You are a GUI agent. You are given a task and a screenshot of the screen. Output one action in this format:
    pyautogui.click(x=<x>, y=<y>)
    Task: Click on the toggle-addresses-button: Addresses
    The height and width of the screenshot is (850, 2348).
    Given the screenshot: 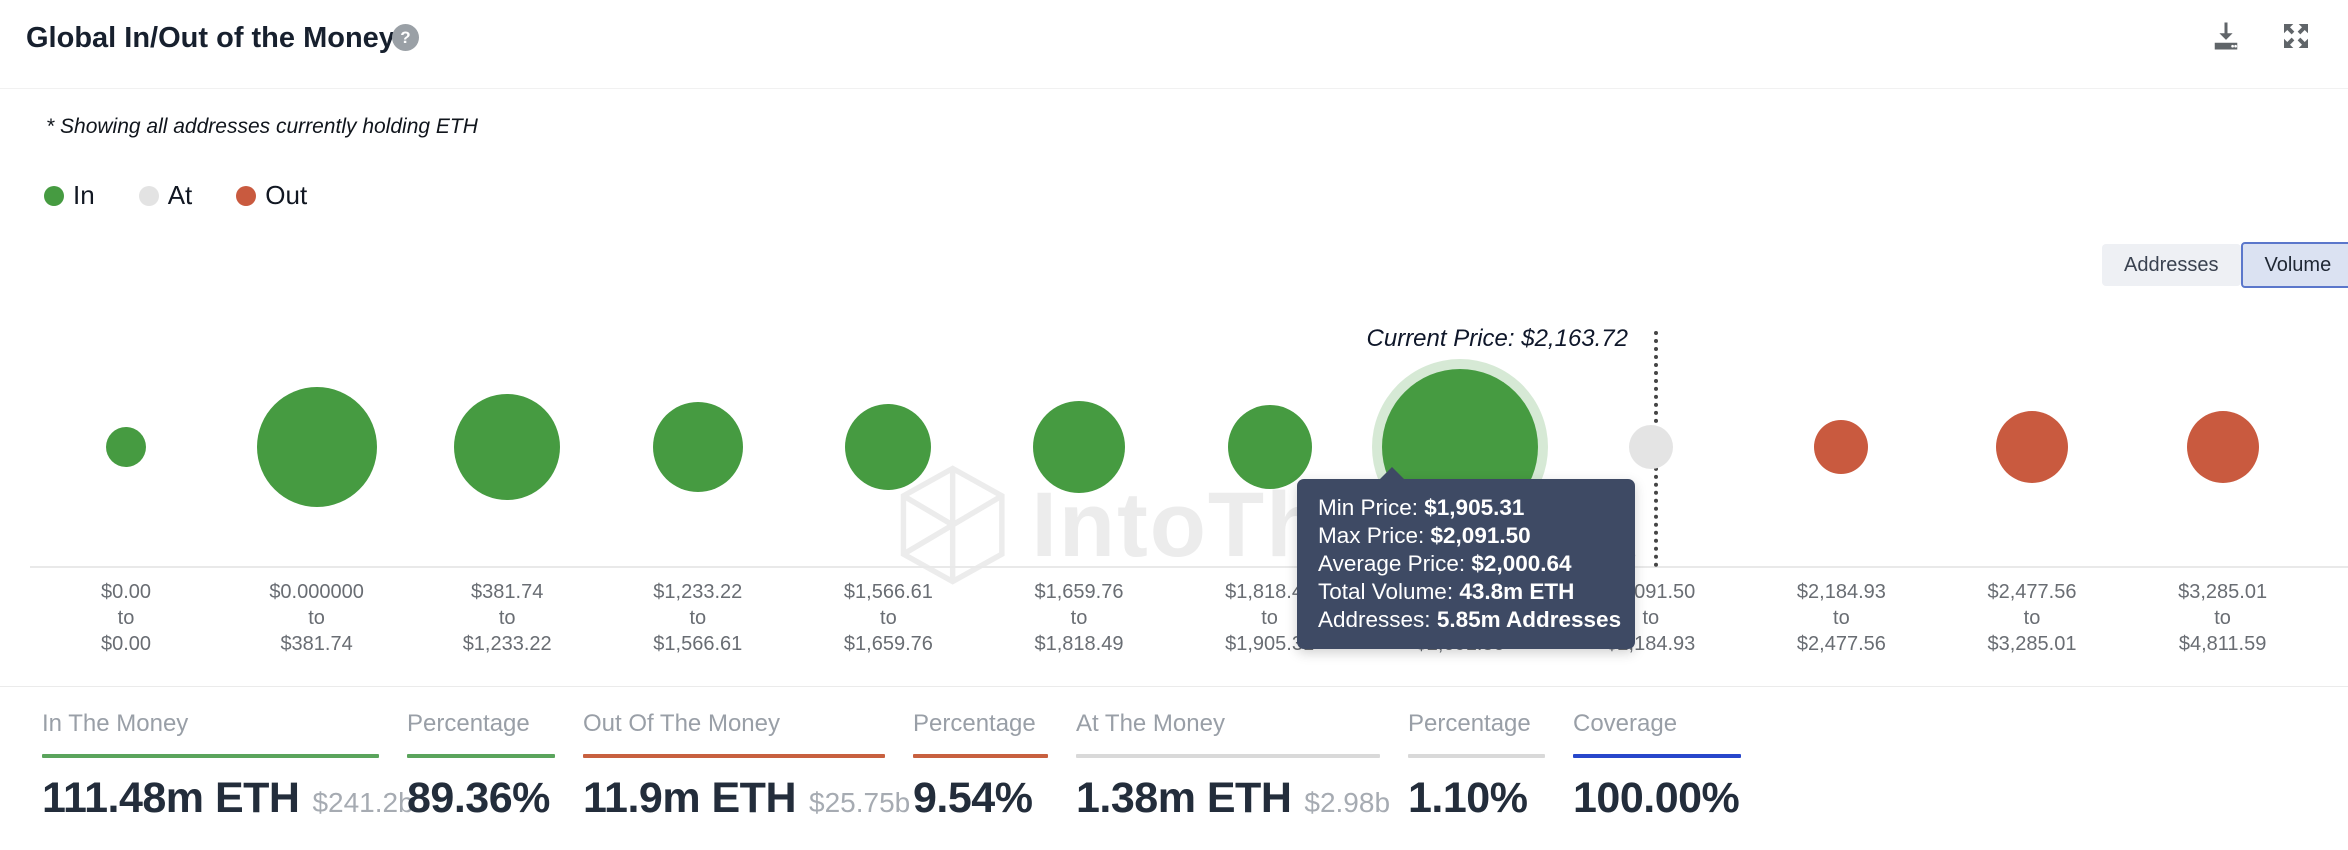 What is the action you would take?
    pyautogui.click(x=2171, y=265)
    